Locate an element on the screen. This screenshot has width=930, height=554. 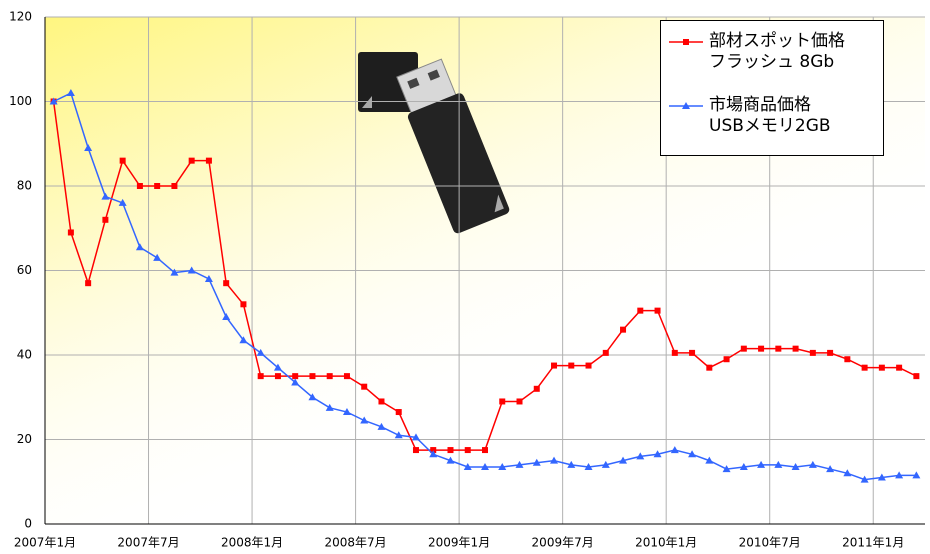
x-tick-label: 2007年7月 is located at coordinates (148, 543).